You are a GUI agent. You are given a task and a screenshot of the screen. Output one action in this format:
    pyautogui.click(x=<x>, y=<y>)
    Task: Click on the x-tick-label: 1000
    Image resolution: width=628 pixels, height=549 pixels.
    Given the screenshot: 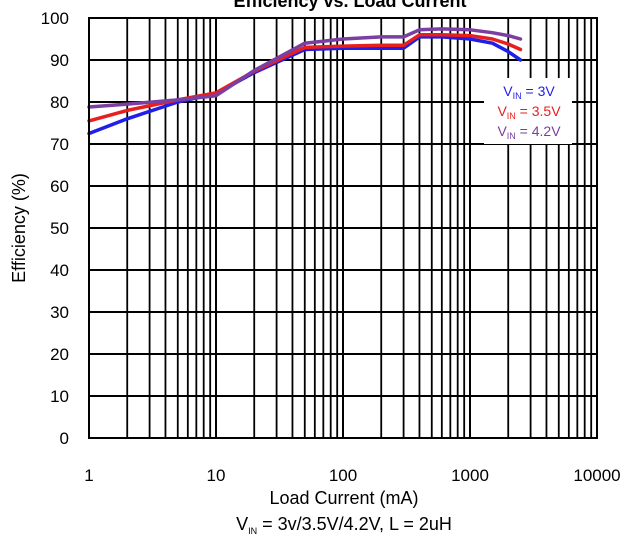 What is the action you would take?
    pyautogui.click(x=470, y=475)
    